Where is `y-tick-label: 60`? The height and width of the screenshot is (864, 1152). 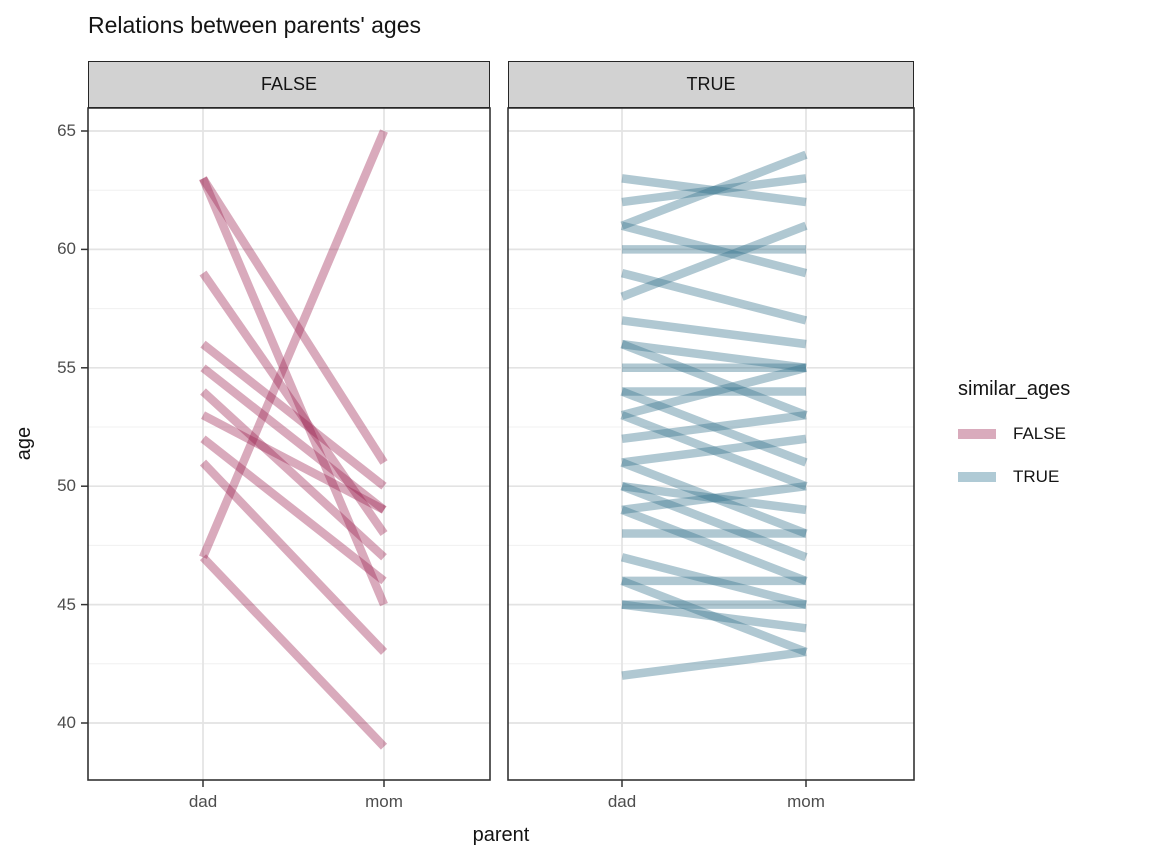
y-tick-label: 60 is located at coordinates (66, 249).